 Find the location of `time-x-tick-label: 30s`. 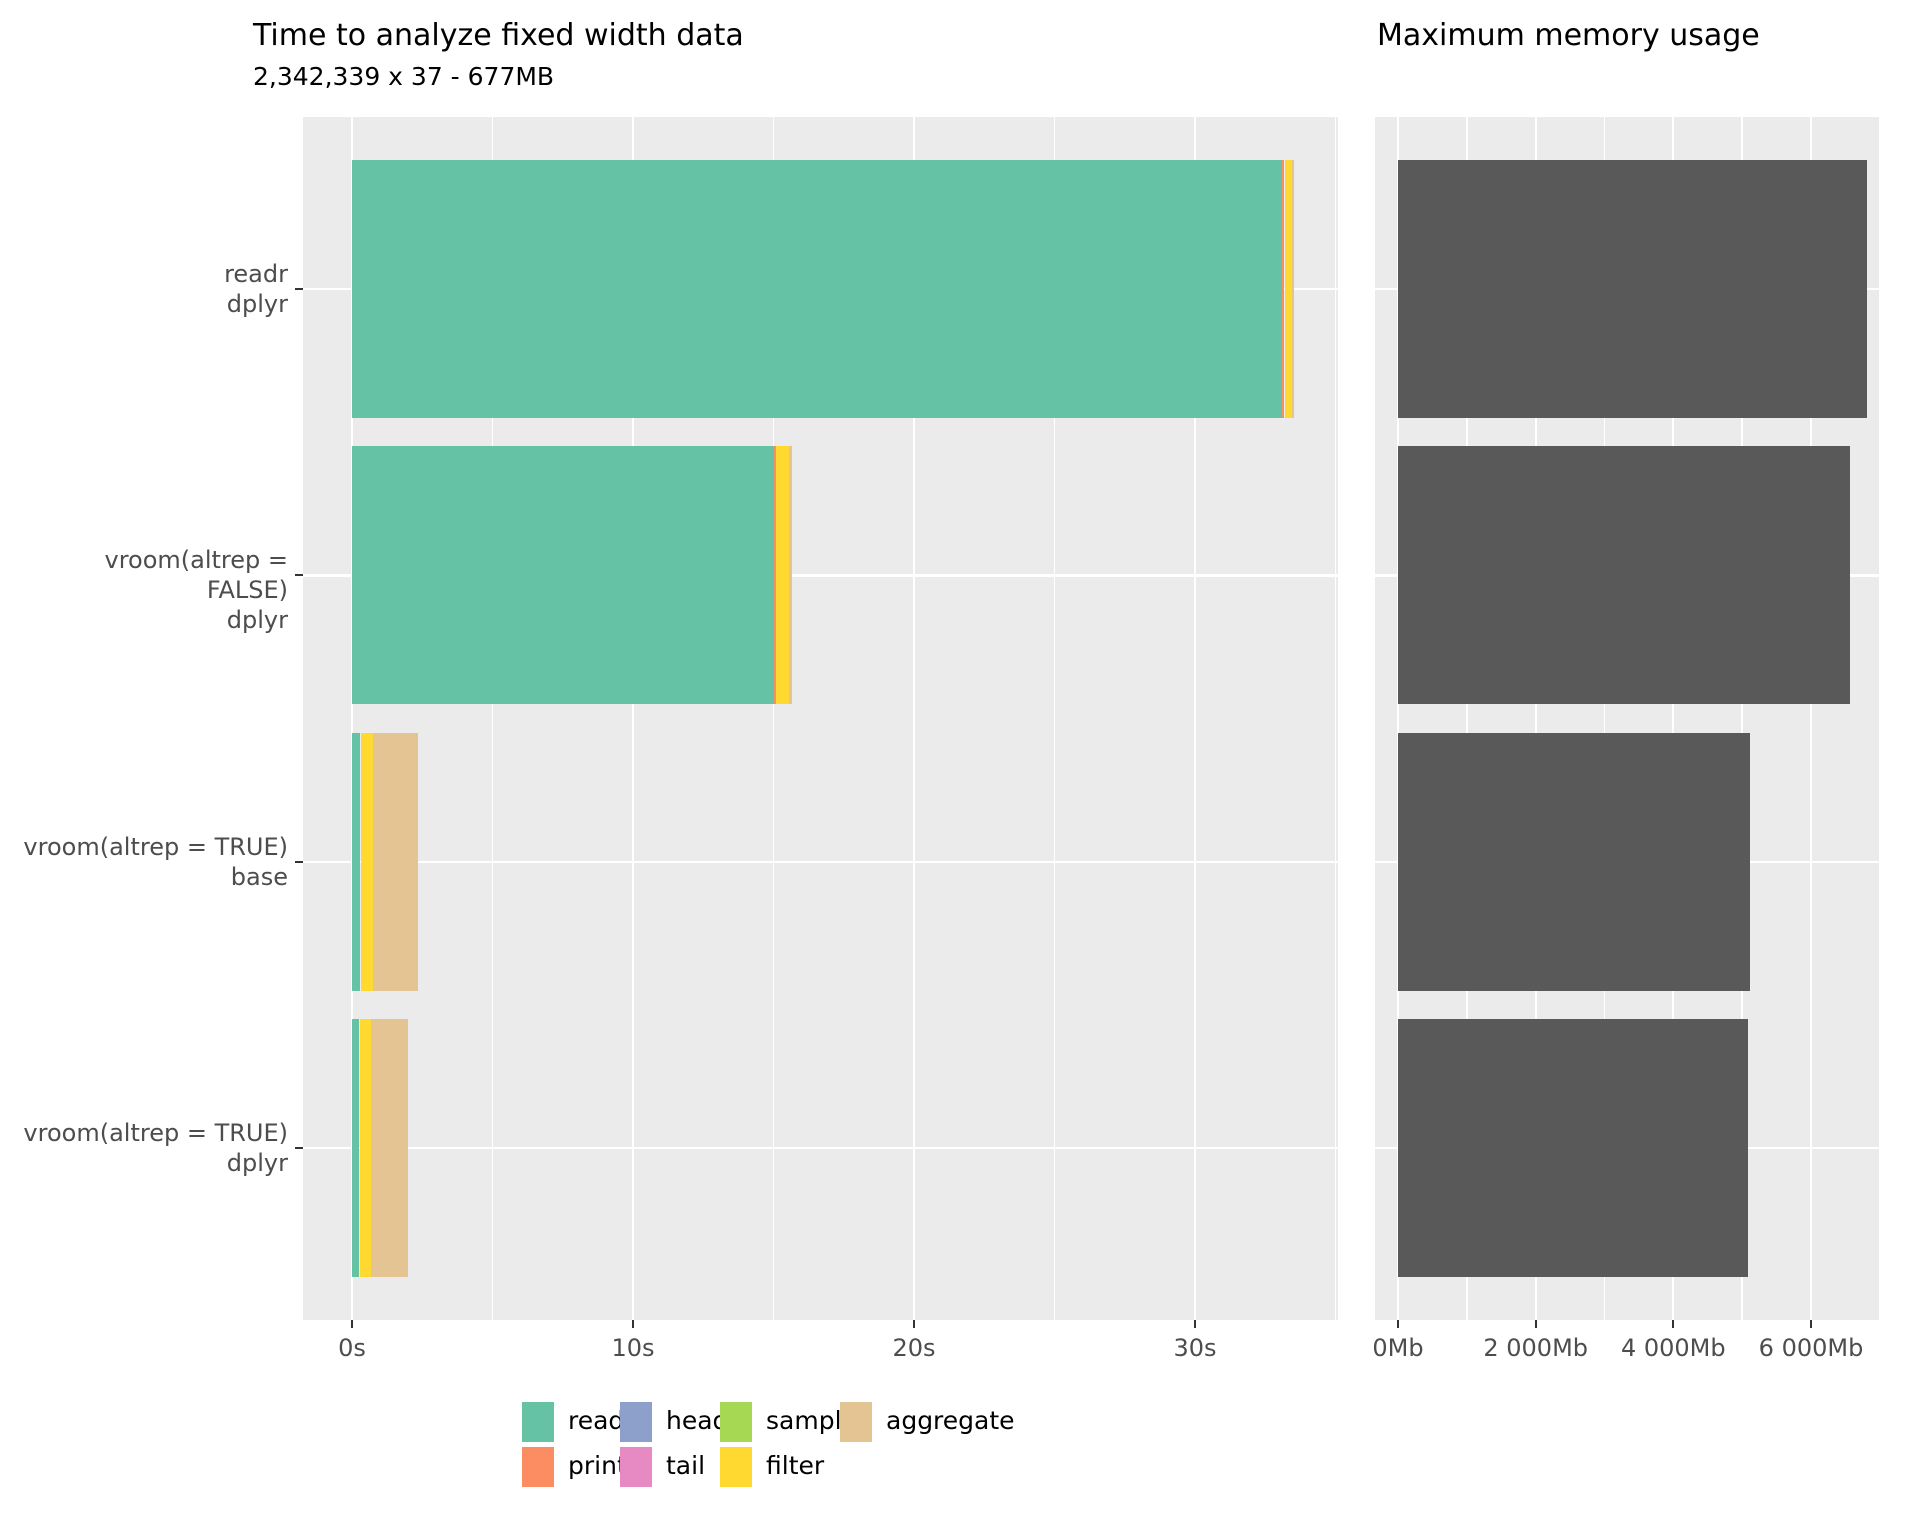

time-x-tick-label: 30s is located at coordinates (1195, 1348).